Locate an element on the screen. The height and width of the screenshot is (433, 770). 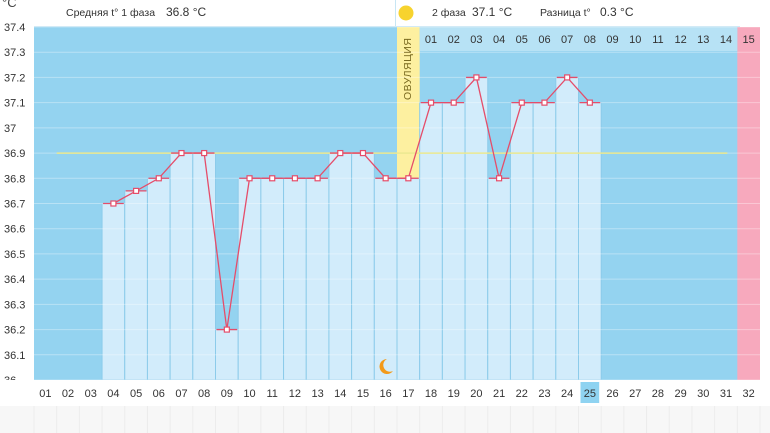
x-tick-label: 16 is located at coordinates (386, 394).